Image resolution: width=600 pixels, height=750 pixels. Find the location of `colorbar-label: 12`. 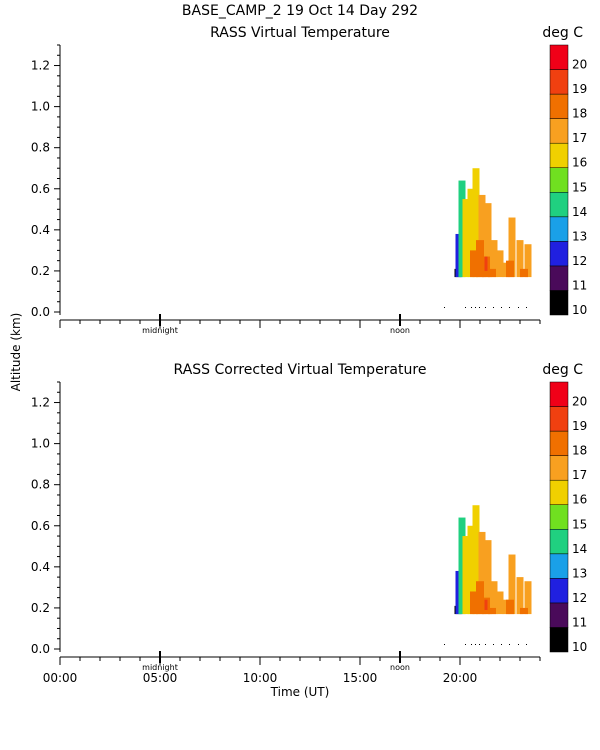

colorbar-label: 12 is located at coordinates (579, 598).